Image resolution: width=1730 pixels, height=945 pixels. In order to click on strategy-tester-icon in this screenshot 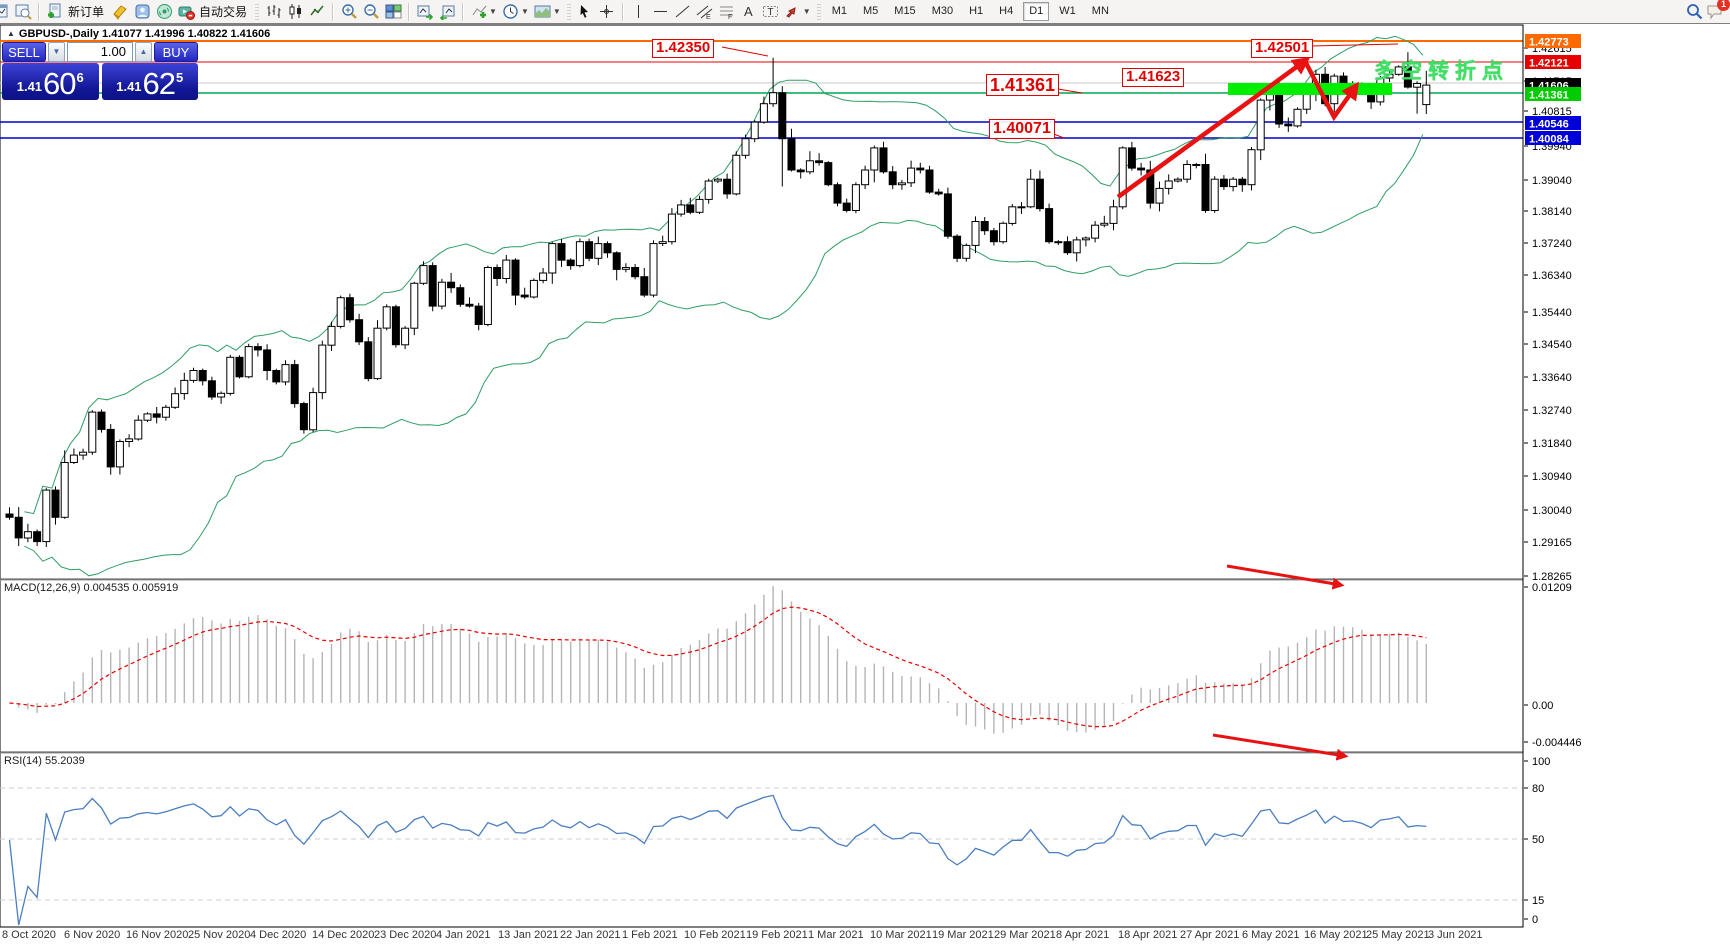, I will do `click(23, 12)`.